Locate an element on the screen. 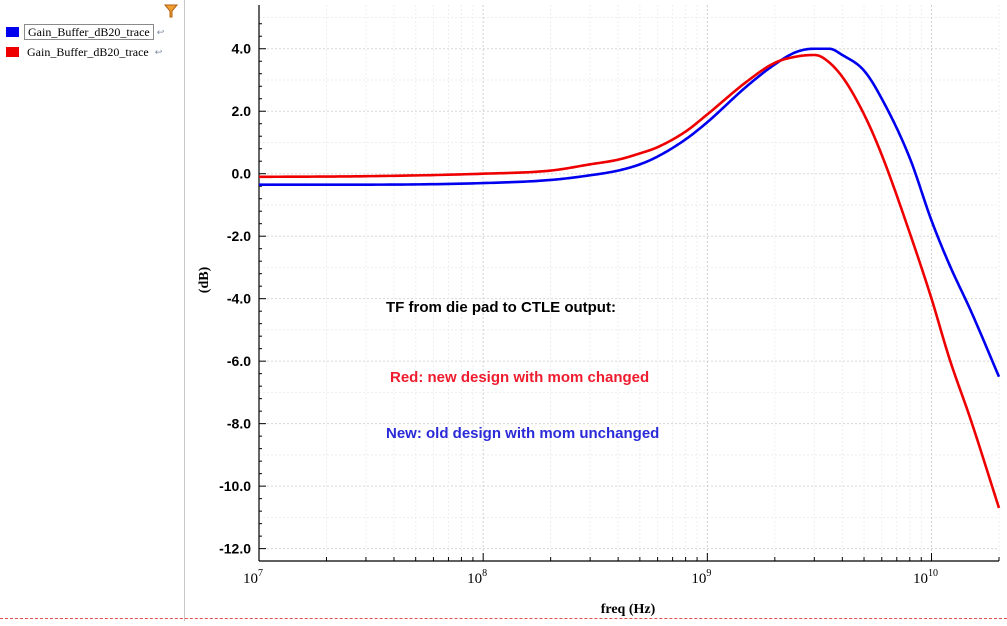 The height and width of the screenshot is (626, 1007). legend-item-blue-trace: Gain_Buffer_dB20_trace ↩ is located at coordinates (85, 32).